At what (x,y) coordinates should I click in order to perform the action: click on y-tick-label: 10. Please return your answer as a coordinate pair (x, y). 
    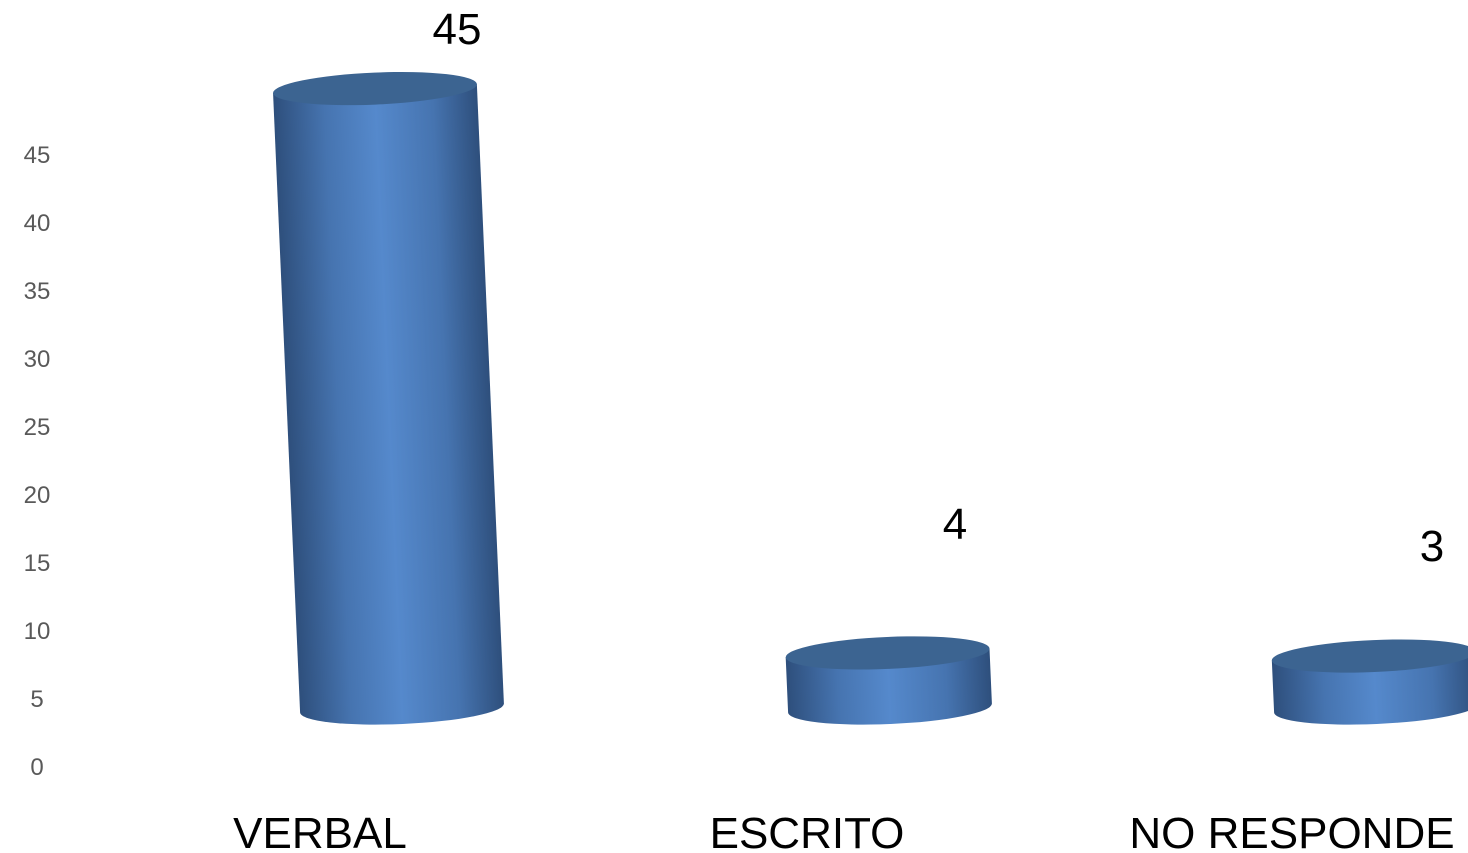
    Looking at the image, I should click on (37, 631).